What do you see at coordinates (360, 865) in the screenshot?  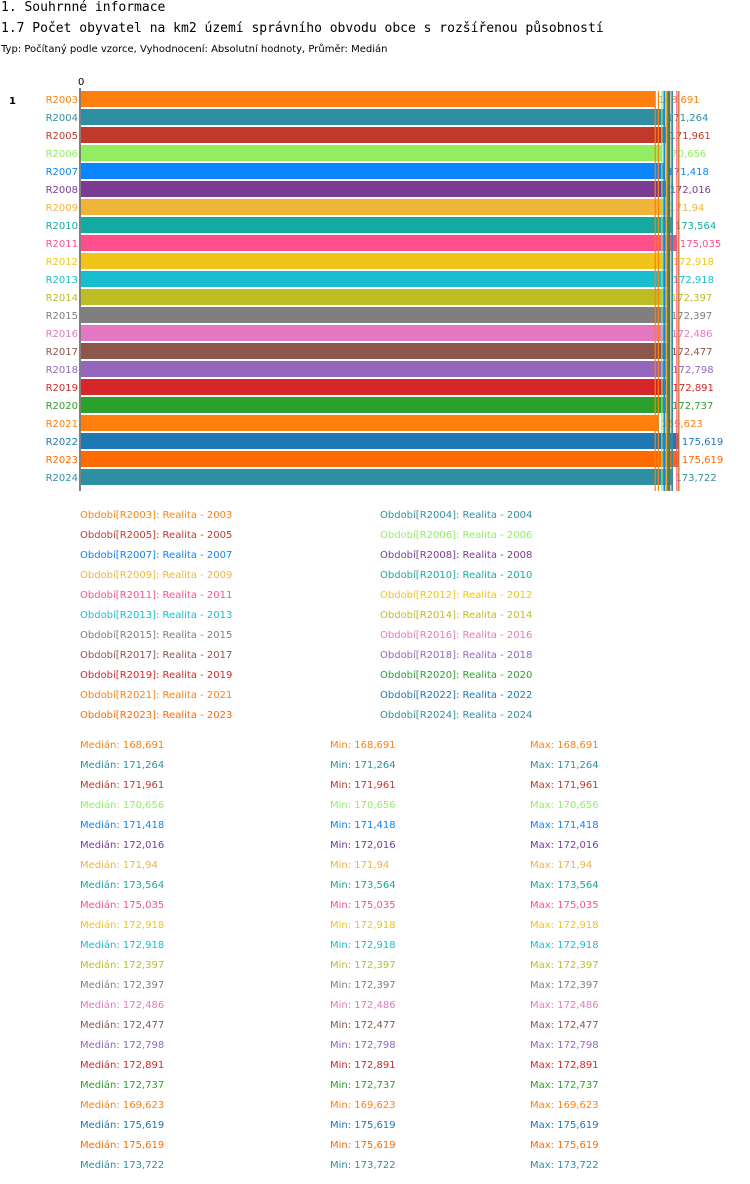 I see `min-value: Min: 171,94` at bounding box center [360, 865].